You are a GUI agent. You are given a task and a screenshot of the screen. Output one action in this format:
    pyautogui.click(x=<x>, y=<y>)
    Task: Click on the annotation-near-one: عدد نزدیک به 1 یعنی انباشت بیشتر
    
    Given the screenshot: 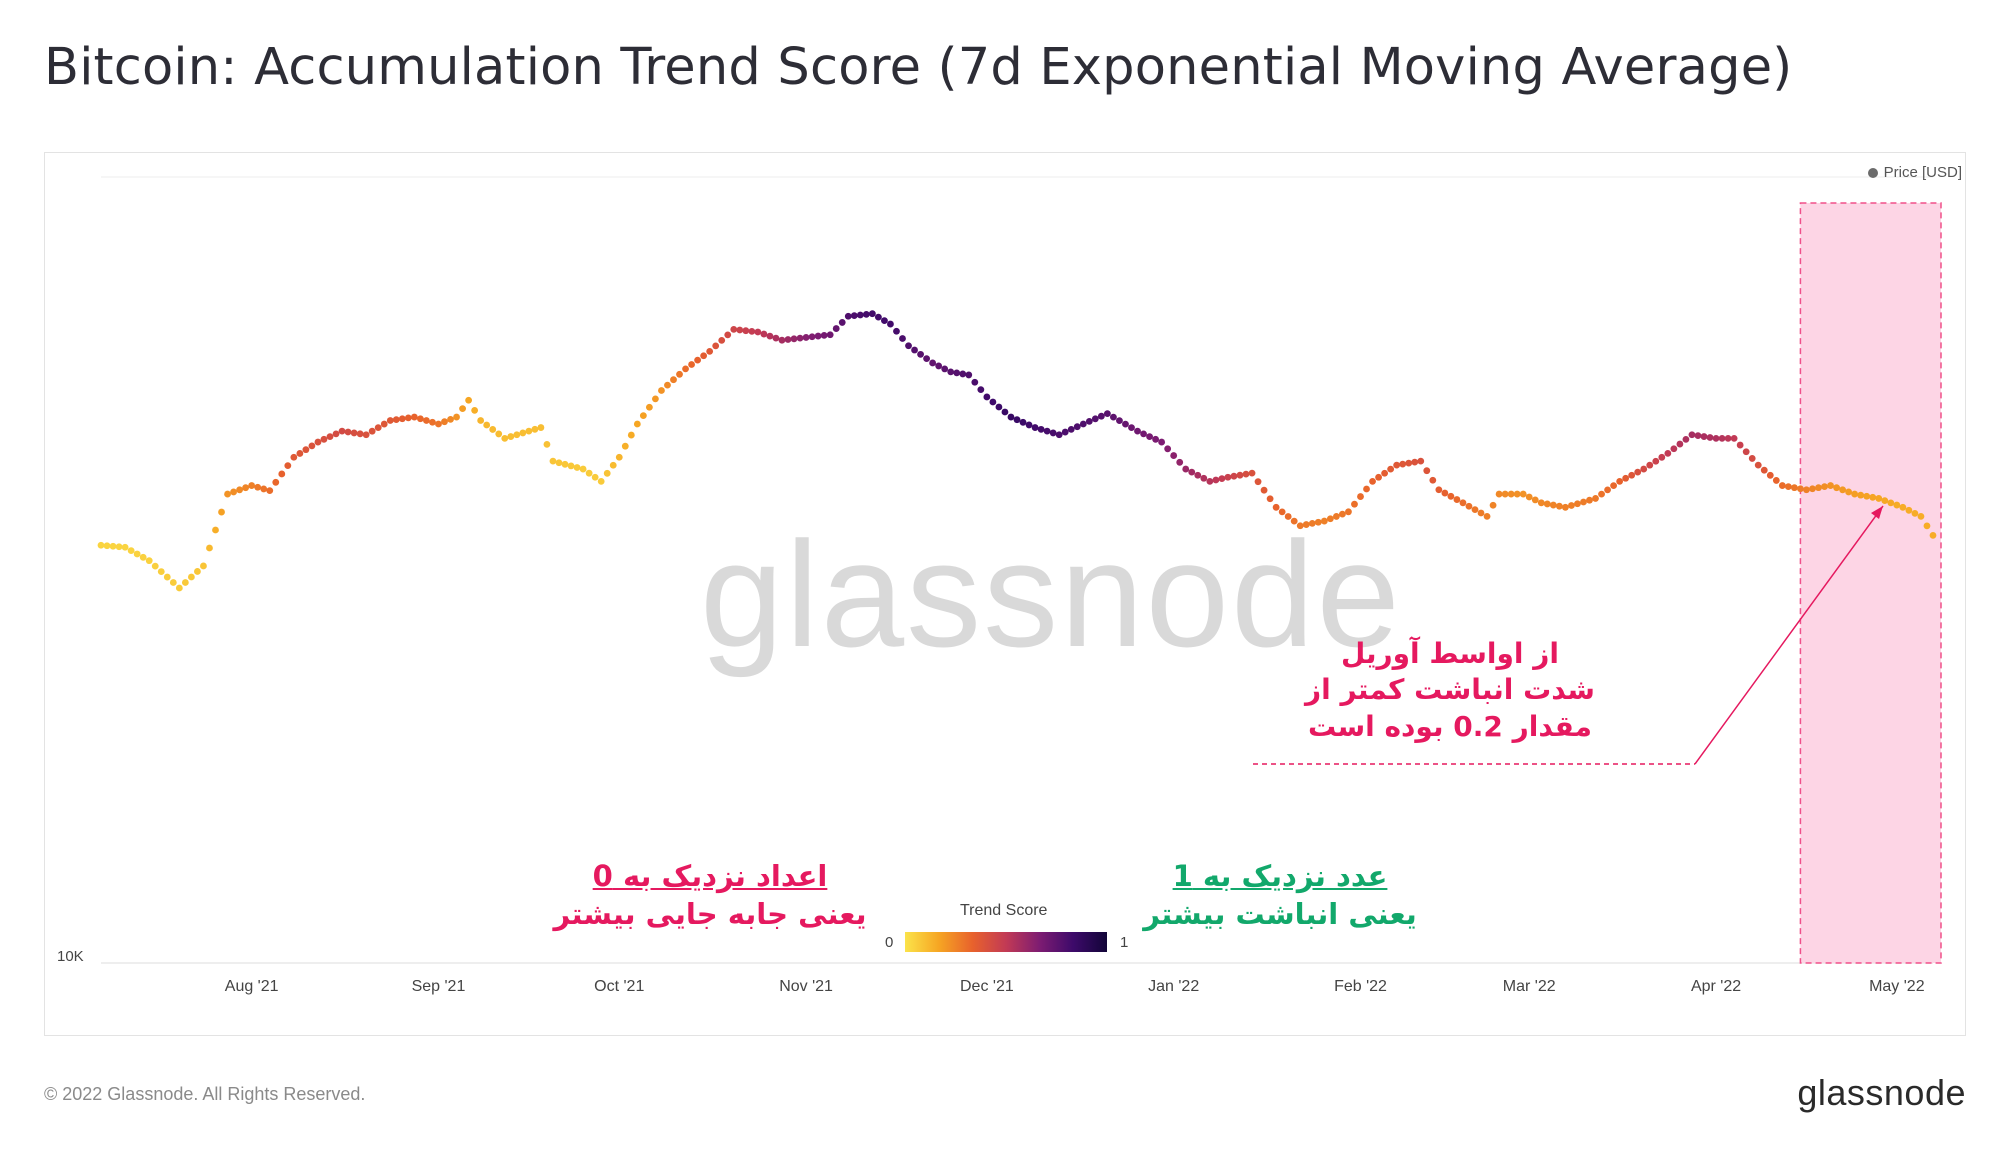 What is the action you would take?
    pyautogui.click(x=1280, y=895)
    